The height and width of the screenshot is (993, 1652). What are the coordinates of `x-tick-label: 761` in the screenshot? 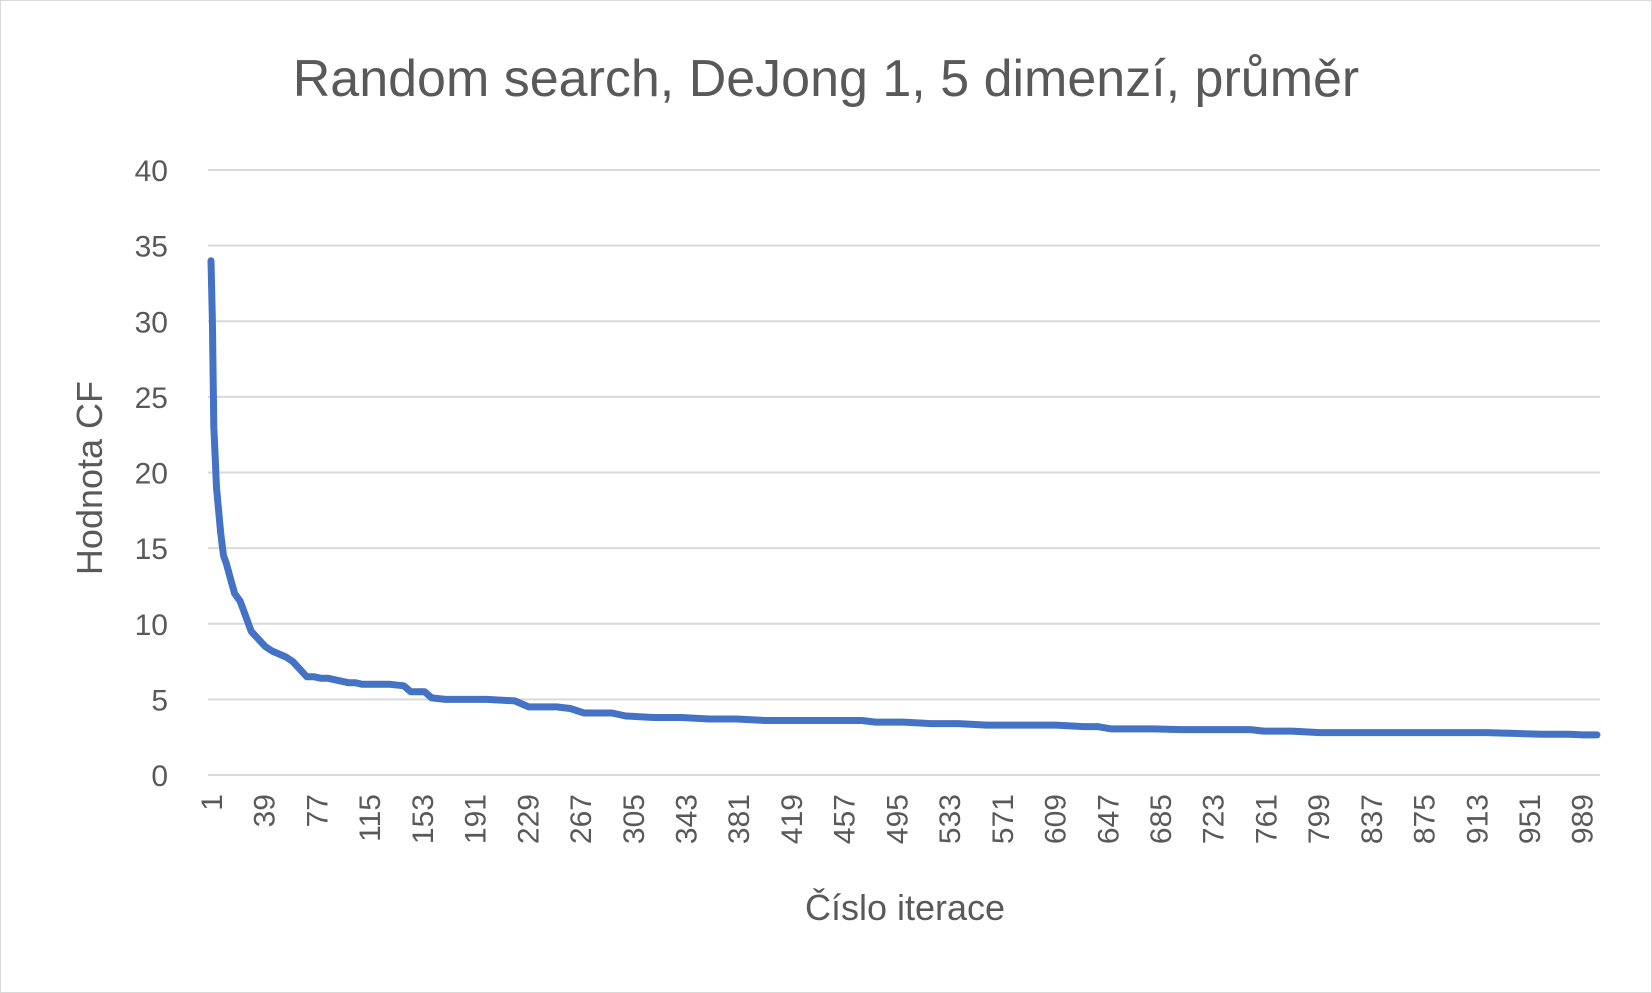 It's located at (1266, 819).